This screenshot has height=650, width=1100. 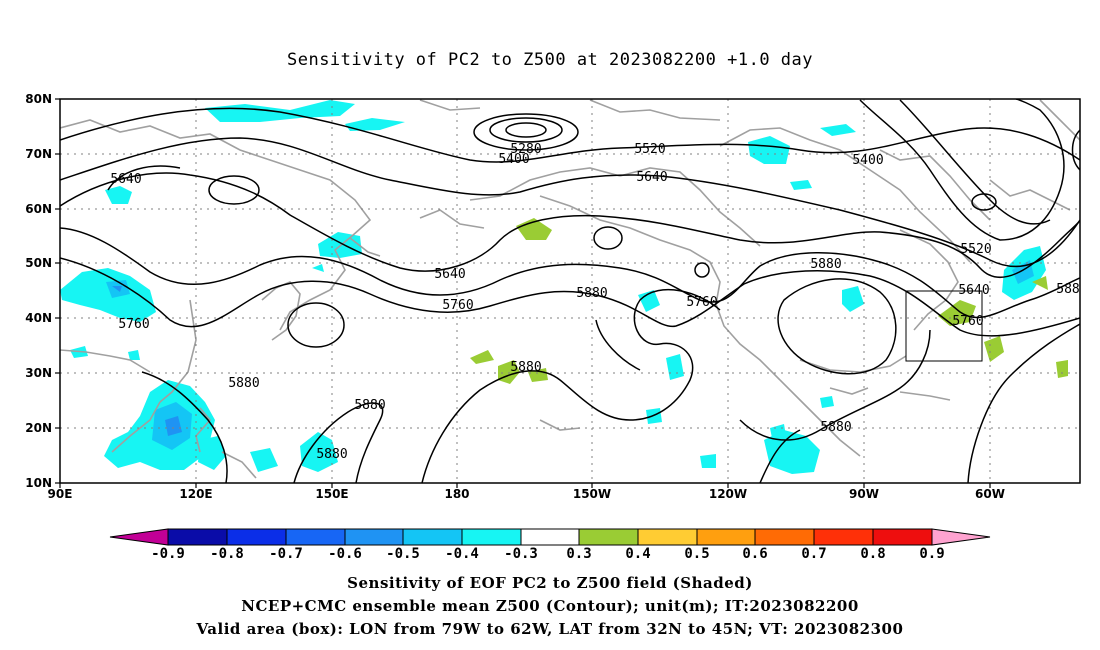 What do you see at coordinates (931, 554) in the screenshot?
I see `colorbar-label: 0.9` at bounding box center [931, 554].